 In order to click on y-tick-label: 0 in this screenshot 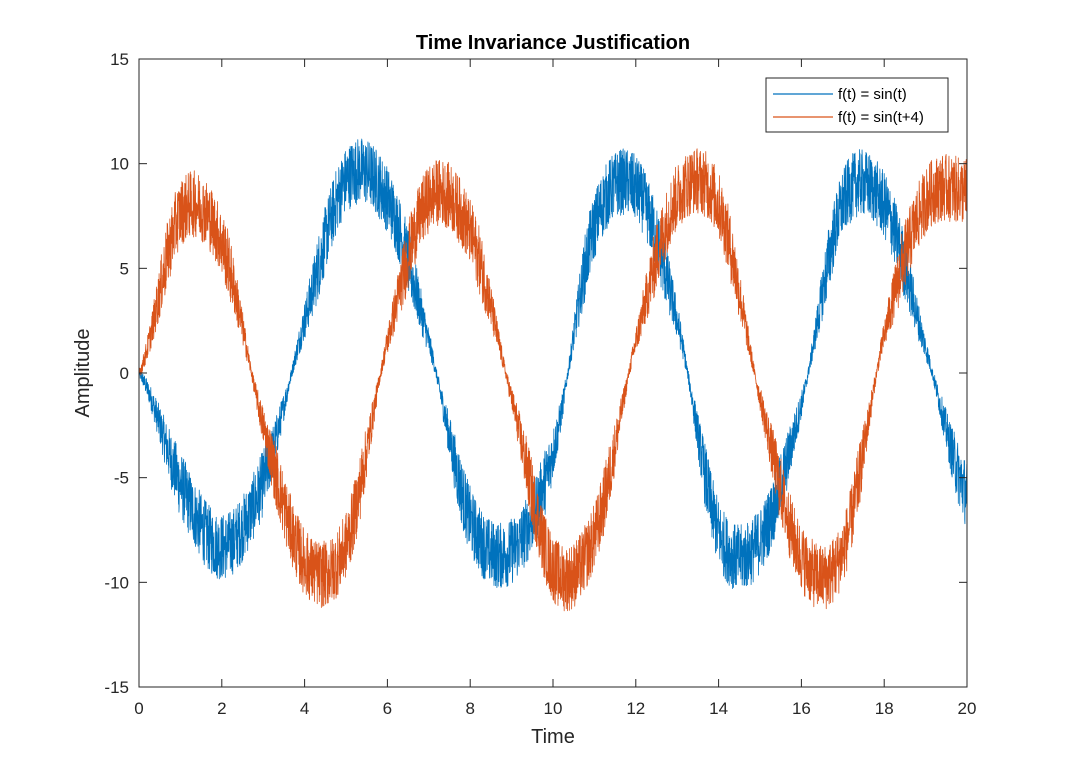, I will do `click(124, 373)`.